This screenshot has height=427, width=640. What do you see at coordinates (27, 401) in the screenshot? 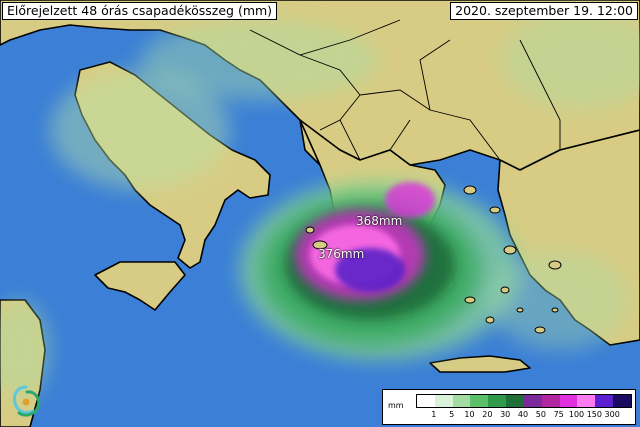
I see `logo-icon` at bounding box center [27, 401].